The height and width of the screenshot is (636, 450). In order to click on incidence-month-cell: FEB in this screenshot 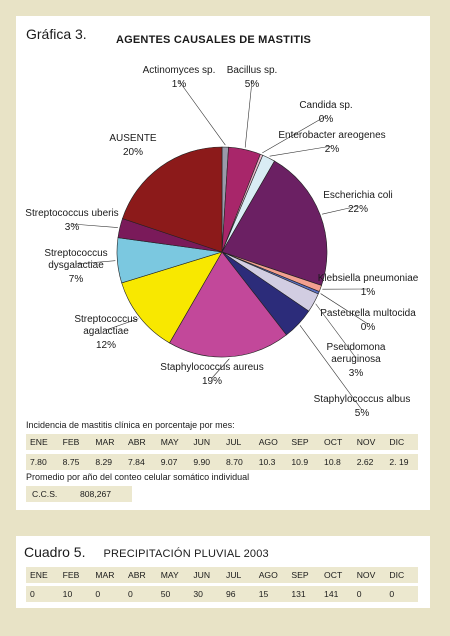, I will do `click(71, 442)`.